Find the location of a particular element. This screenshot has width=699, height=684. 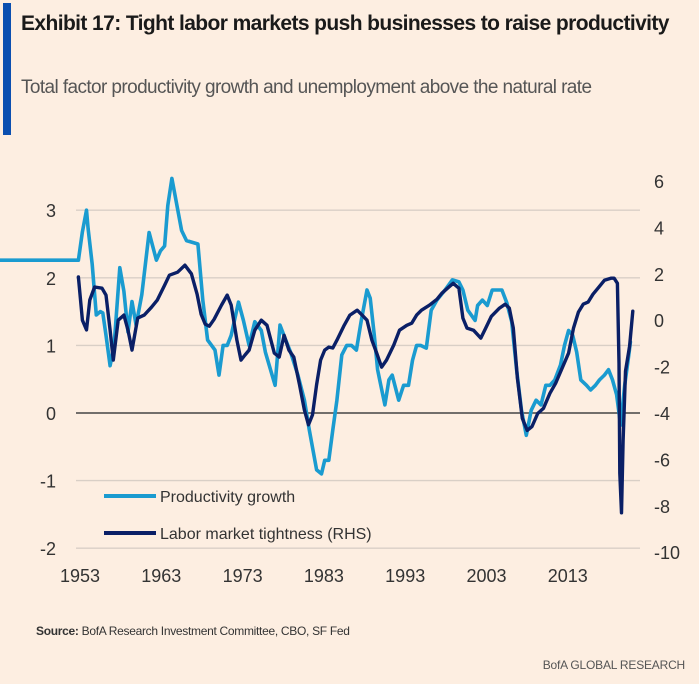

left-tick-label: 1 is located at coordinates (51, 346).